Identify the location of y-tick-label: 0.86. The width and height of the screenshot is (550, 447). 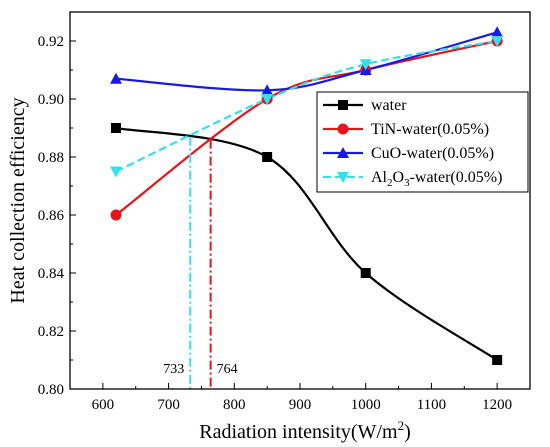
(51, 216).